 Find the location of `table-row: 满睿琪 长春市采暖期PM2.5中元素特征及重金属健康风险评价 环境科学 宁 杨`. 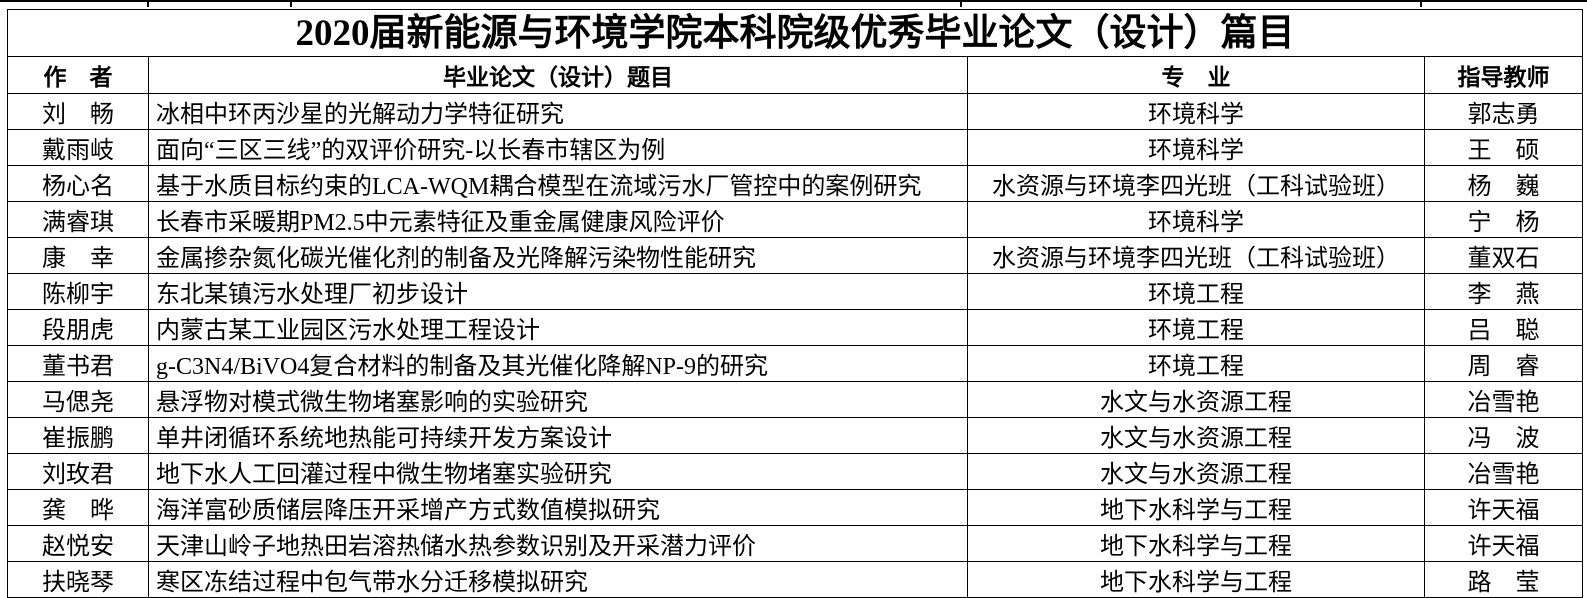

table-row: 满睿琪 长春市采暖期PM2.5中元素特征及重金属健康风险评价 环境科学 宁 杨 is located at coordinates (795, 219).